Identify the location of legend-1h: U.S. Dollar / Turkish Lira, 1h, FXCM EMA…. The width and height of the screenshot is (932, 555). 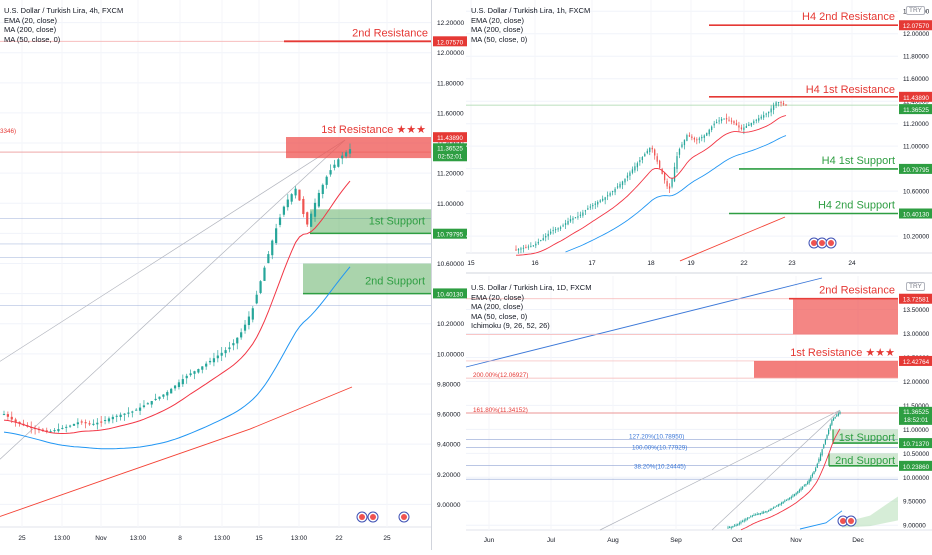
(530, 25).